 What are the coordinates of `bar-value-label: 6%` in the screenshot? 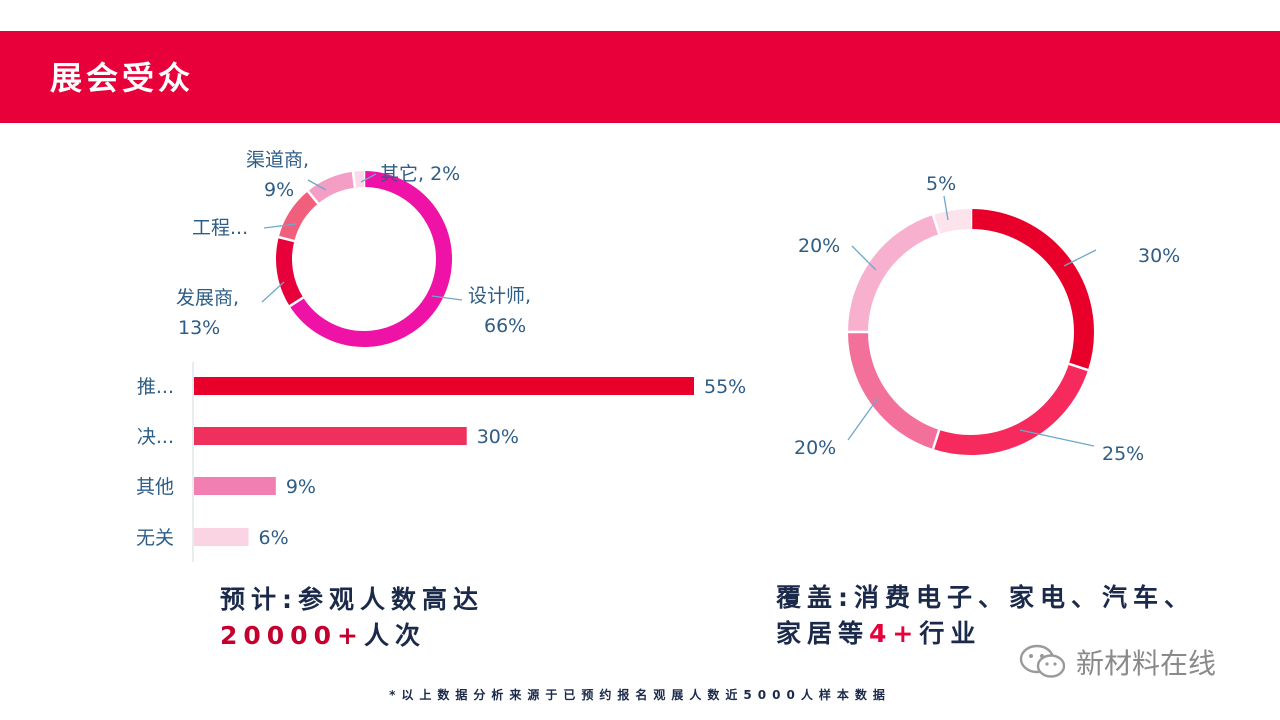 It's located at (274, 538).